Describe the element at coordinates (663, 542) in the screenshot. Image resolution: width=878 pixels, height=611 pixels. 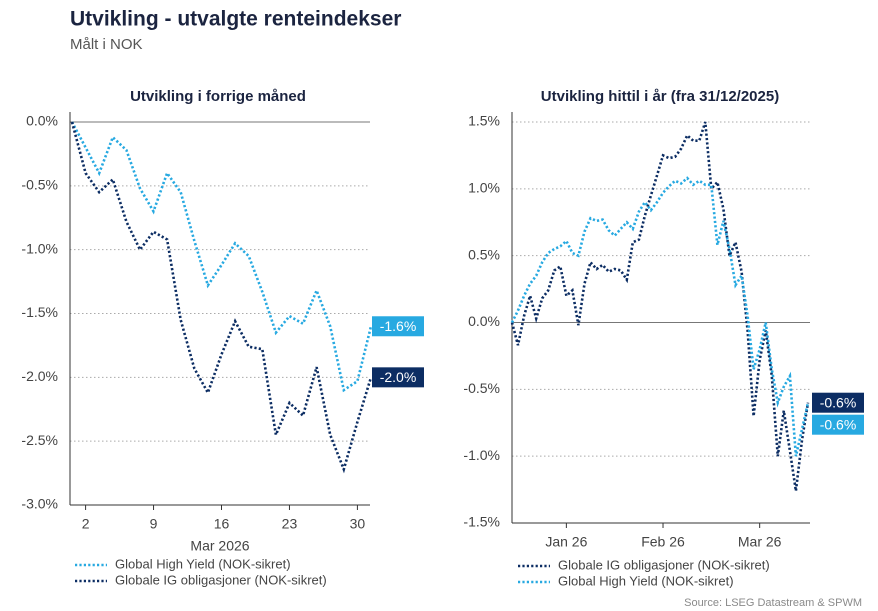
I see `x-tick-label: Feb 26` at that location.